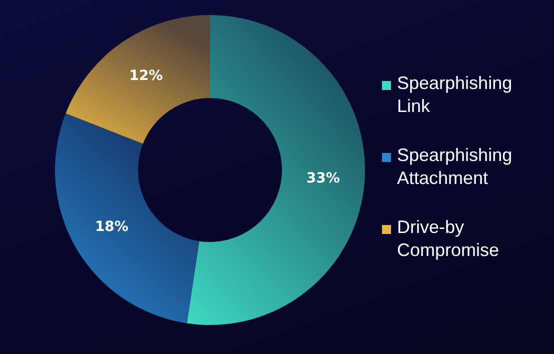  I want to click on data-label: 18%, so click(111, 226).